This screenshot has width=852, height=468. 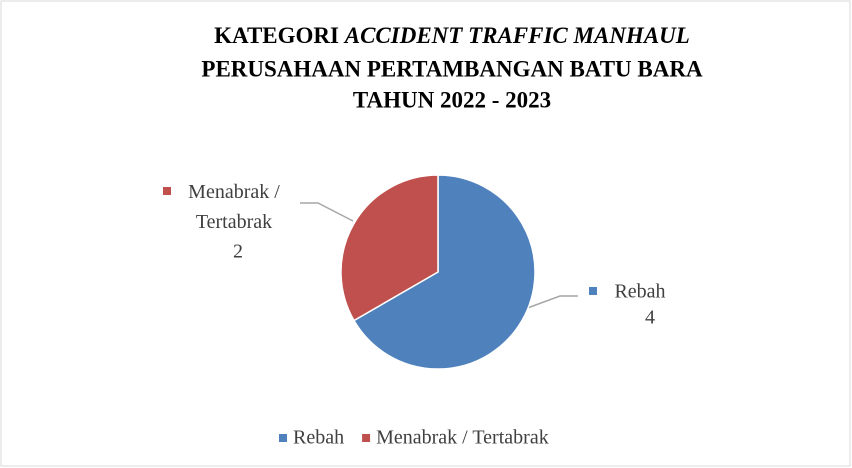 I want to click on title-emphasis: ACCIDENT TRAFFIC MANHAUL, so click(x=516, y=35).